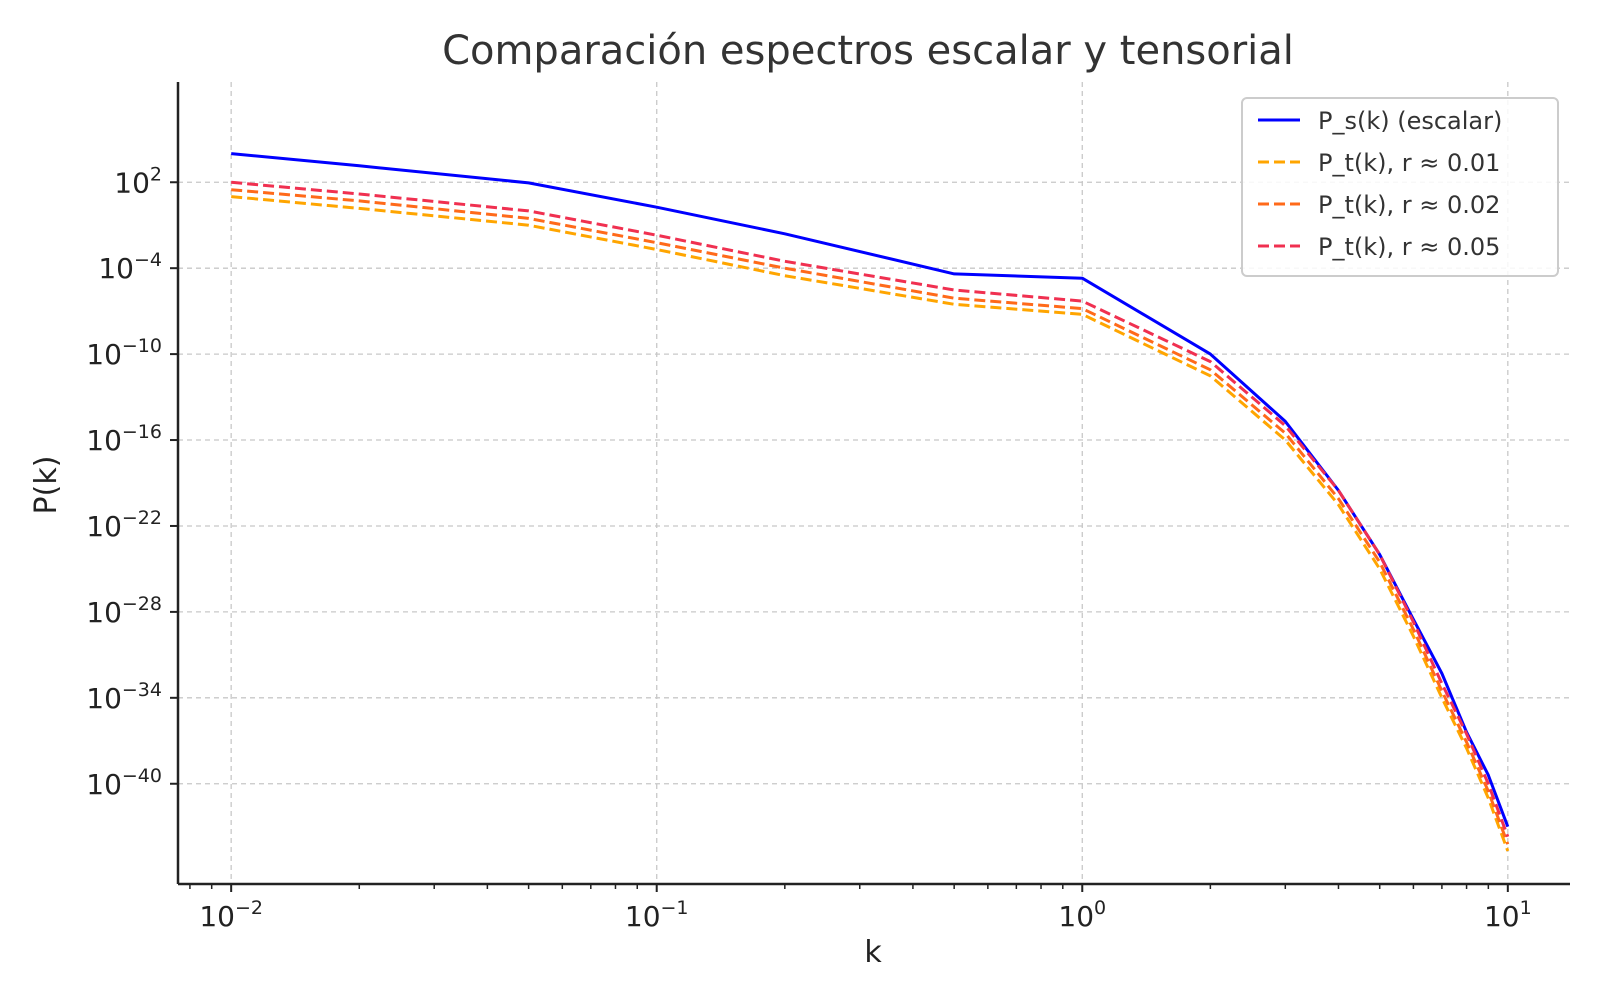 Image resolution: width=1600 pixels, height=1000 pixels. What do you see at coordinates (1082, 915) in the screenshot?
I see `x-tick-label: 10⁰` at bounding box center [1082, 915].